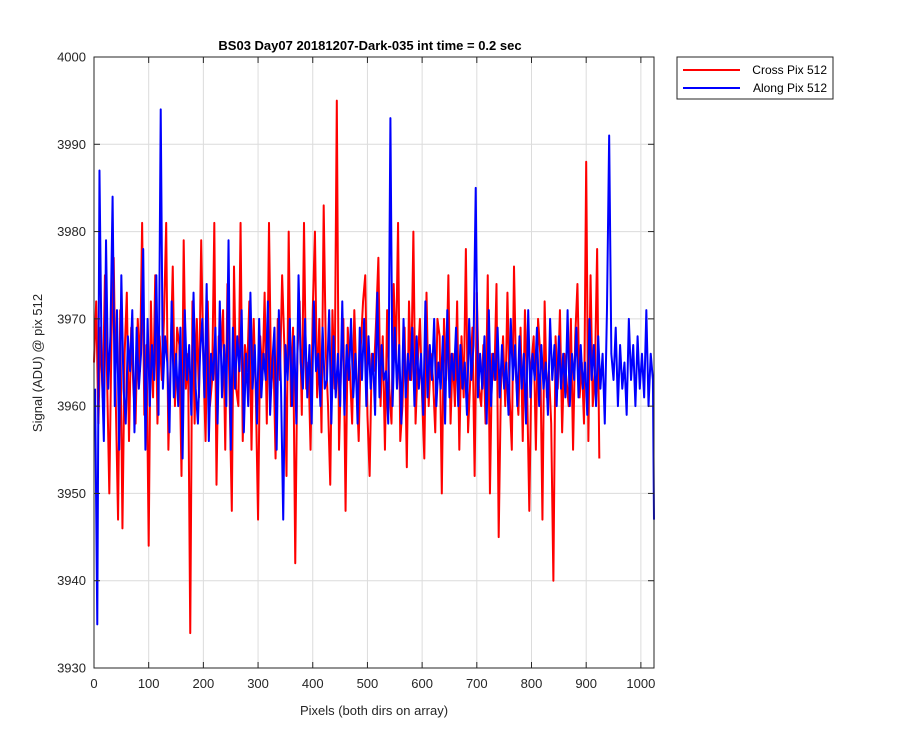 Image resolution: width=900 pixels, height=755 pixels. Describe the element at coordinates (71, 493) in the screenshot. I see `y-tick-label: 3950` at that location.